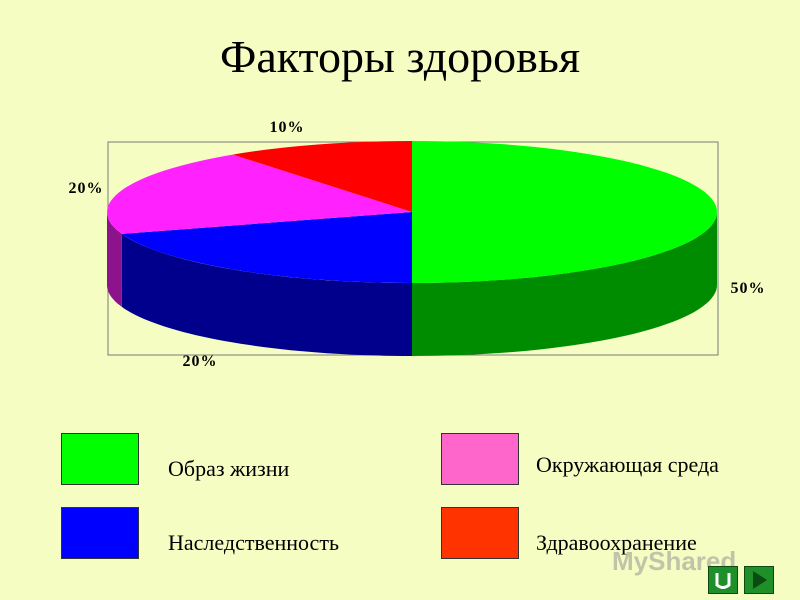 This screenshot has width=800, height=600. I want to click on data-label-heredity: 20%, so click(200, 361).